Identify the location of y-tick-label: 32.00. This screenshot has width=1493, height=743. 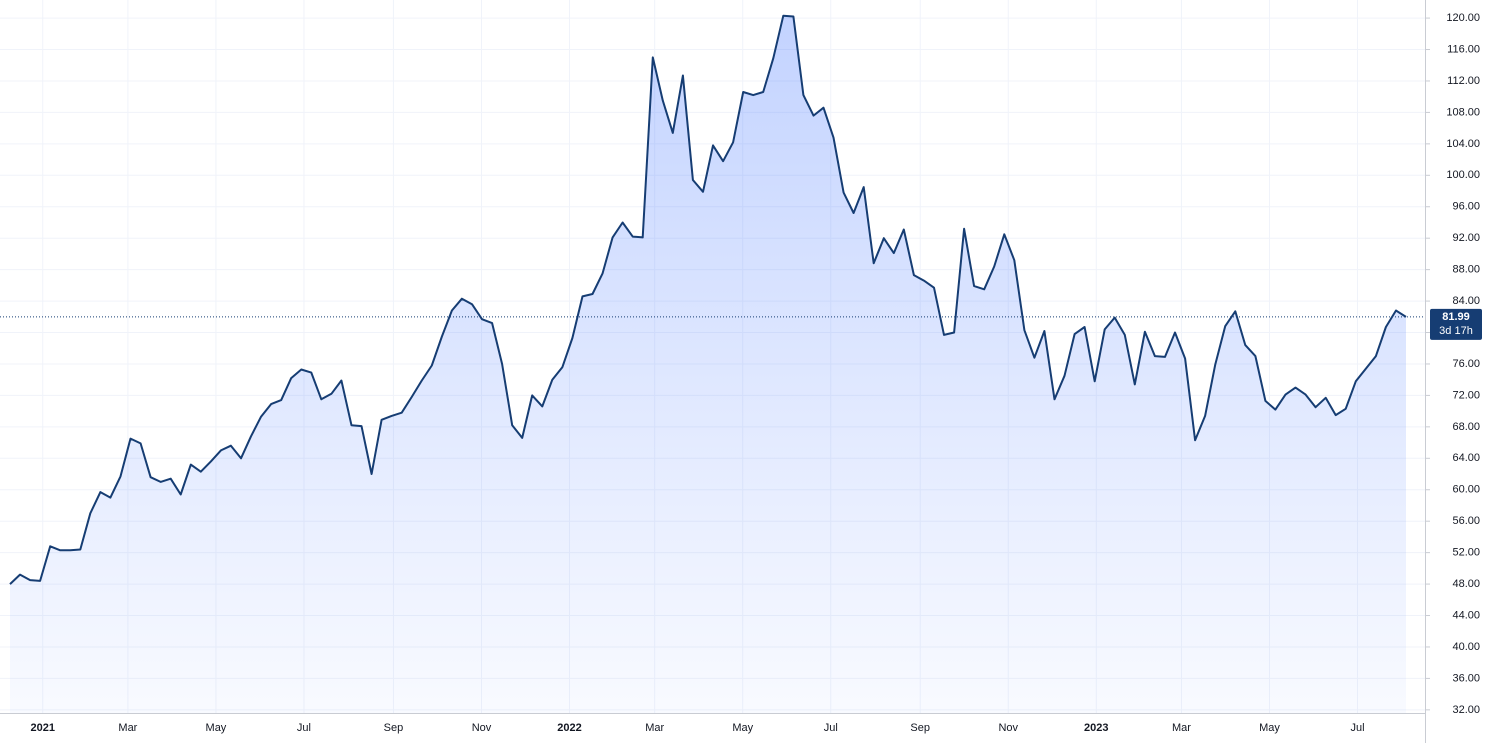
(1466, 710).